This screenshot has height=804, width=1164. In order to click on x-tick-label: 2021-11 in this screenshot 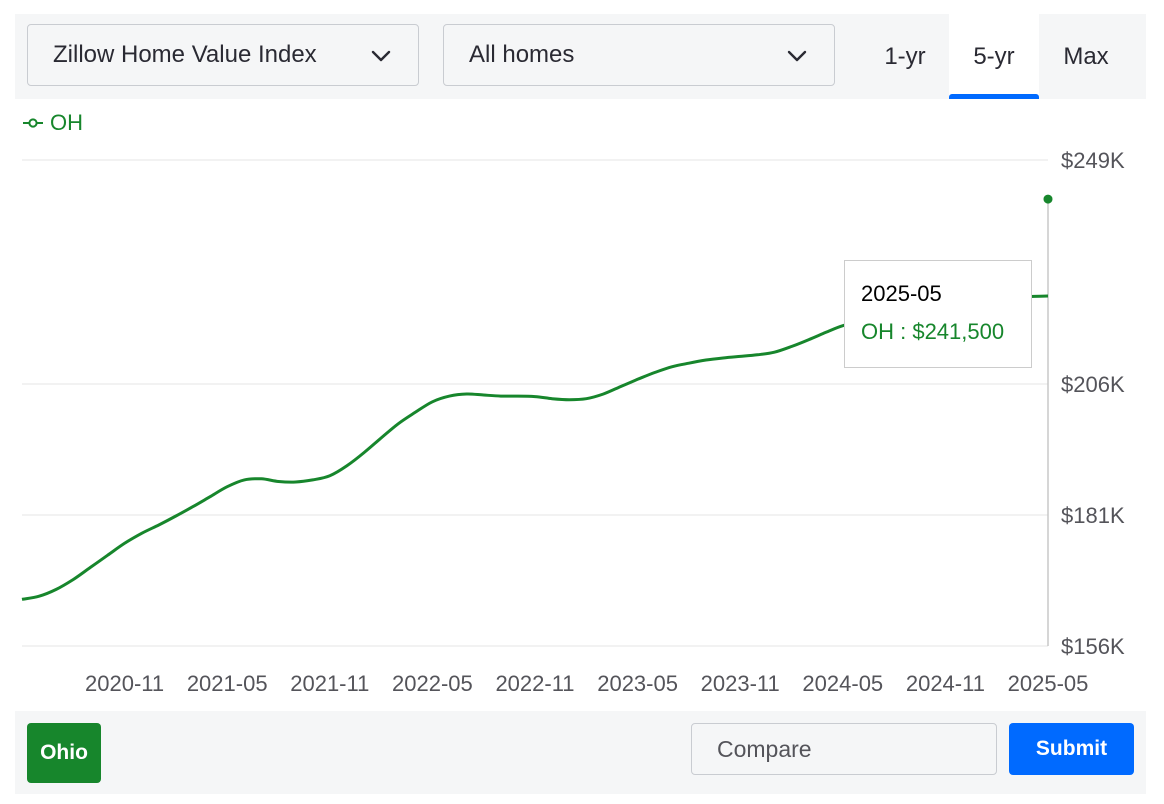, I will do `click(329, 683)`.